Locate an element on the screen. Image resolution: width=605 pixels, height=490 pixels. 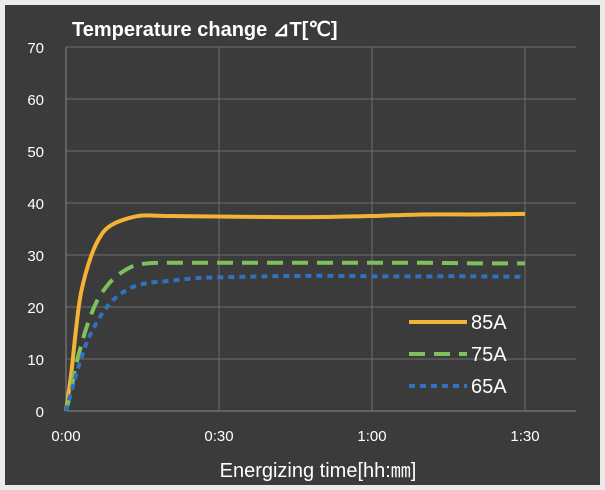
y-tick-label: 30 is located at coordinates (35, 256).